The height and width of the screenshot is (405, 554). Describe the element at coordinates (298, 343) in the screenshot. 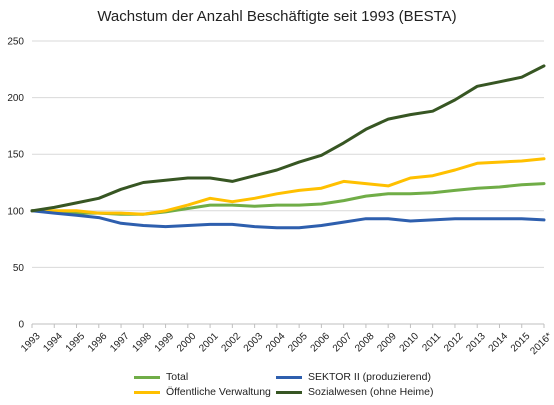

I see `x-tick-label: 2005` at that location.